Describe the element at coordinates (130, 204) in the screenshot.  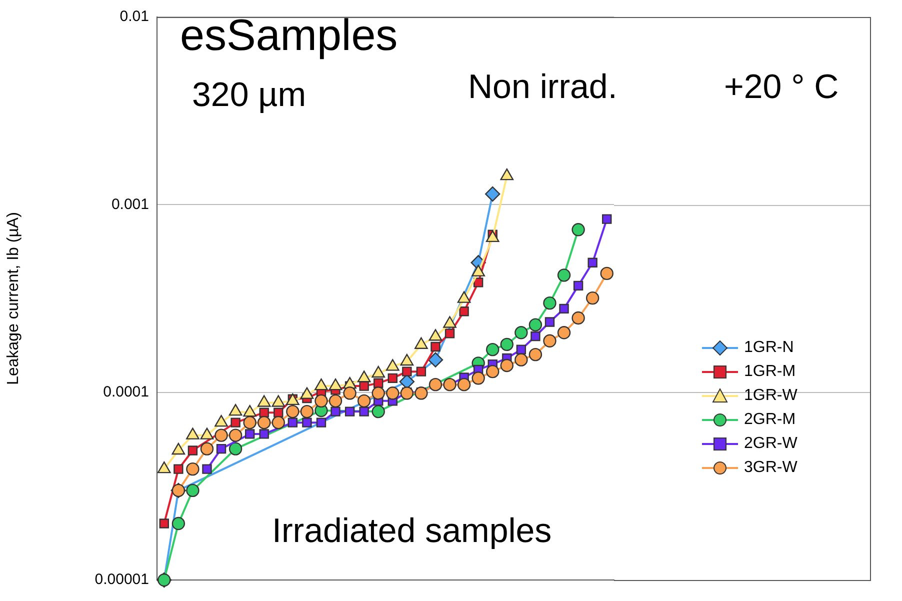
I see `y-tick-label: 0.001` at that location.